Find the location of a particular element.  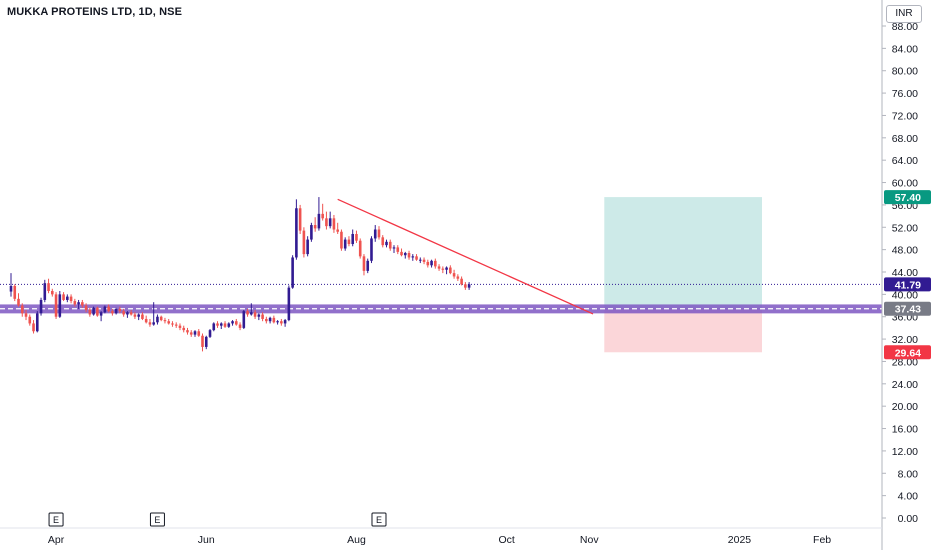

price-tick-label: 40.00 is located at coordinates (905, 295).